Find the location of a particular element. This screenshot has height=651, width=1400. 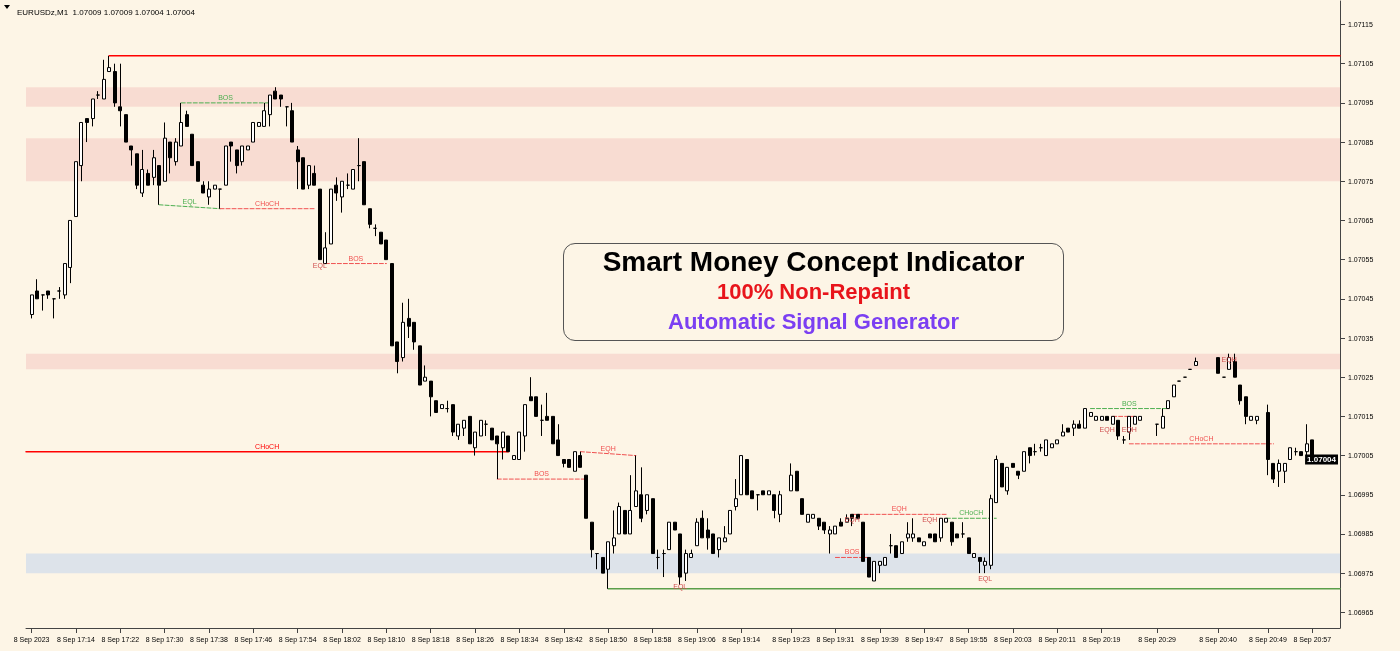

text-panel: Smart Money Concept Indicator 100% Non-Repaint Automatic Signal Generator is located at coordinates (813, 292).